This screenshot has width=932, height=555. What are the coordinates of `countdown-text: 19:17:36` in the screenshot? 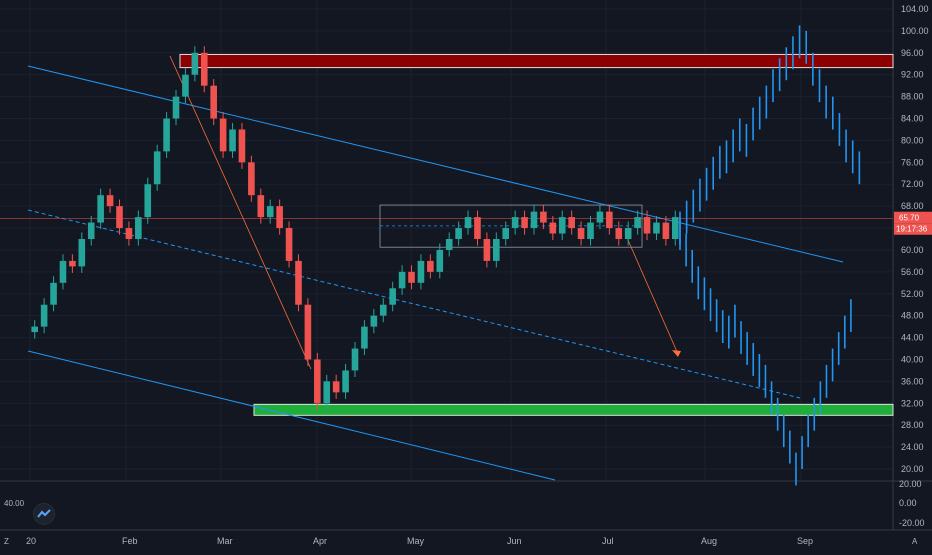 It's located at (912, 229).